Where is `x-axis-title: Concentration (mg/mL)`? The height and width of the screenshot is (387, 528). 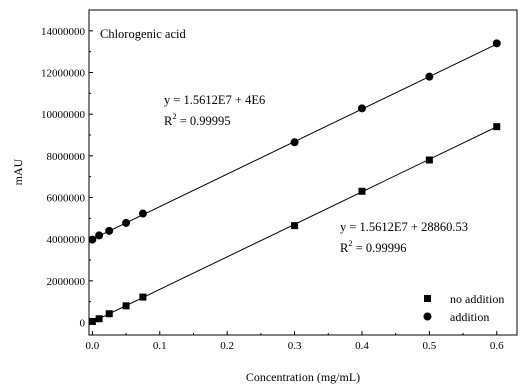 x-axis-title: Concentration (mg/mL) is located at coordinates (303, 377).